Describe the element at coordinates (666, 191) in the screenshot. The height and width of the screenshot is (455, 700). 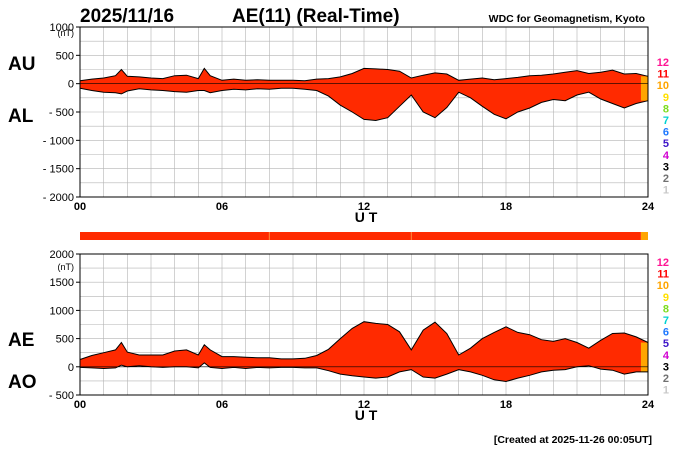
I see `panel1-station-legend-label: 1` at that location.